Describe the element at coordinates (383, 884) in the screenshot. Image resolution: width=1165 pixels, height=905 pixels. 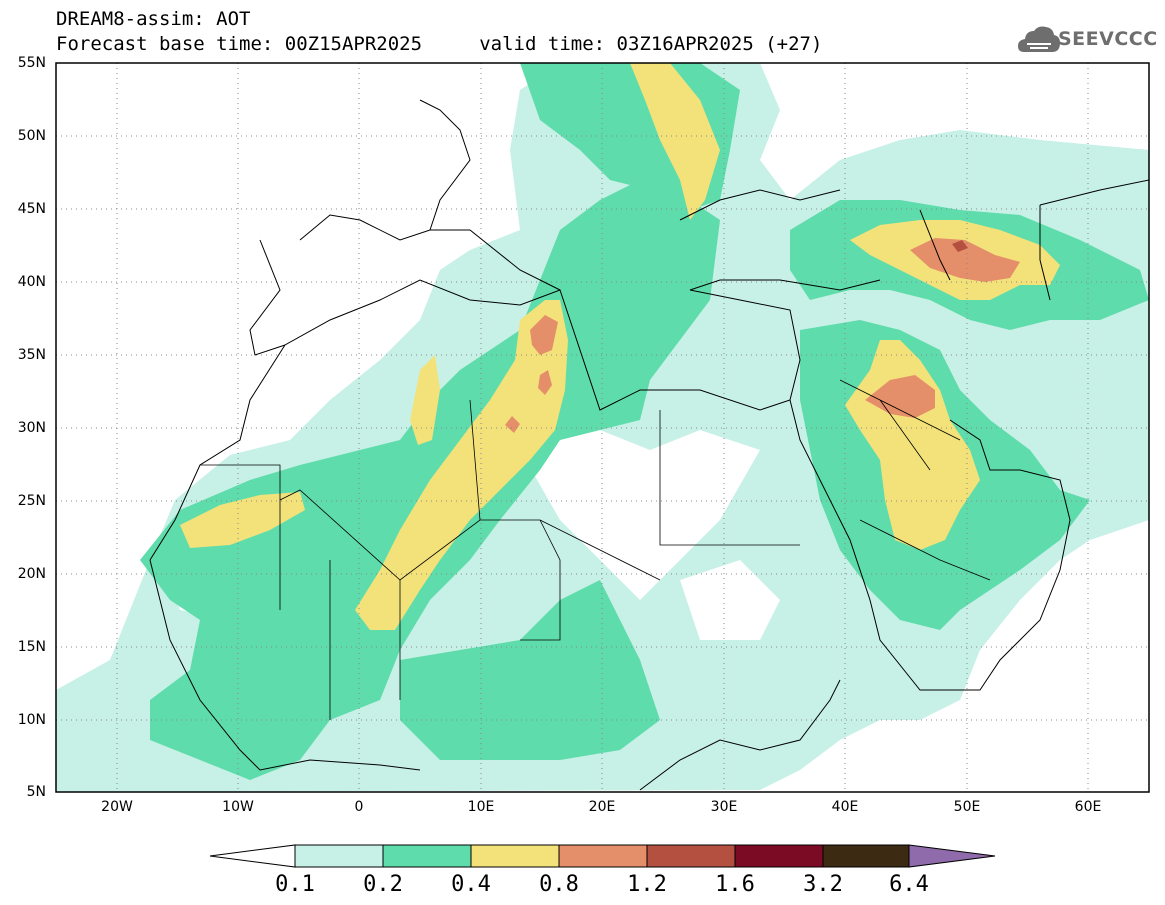
I see `colorbar-label: 0.2` at that location.